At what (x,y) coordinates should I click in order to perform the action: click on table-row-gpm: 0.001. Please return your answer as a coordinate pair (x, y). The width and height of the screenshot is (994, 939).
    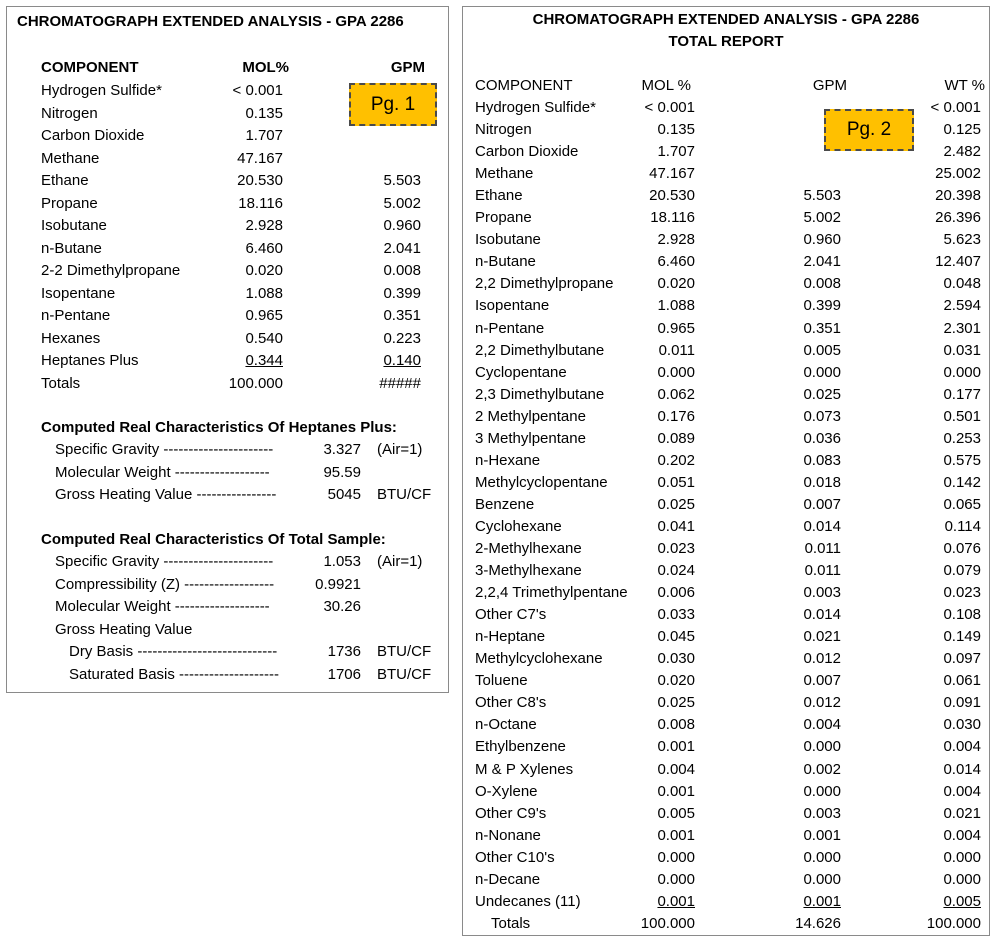
    Looking at the image, I should click on (822, 835).